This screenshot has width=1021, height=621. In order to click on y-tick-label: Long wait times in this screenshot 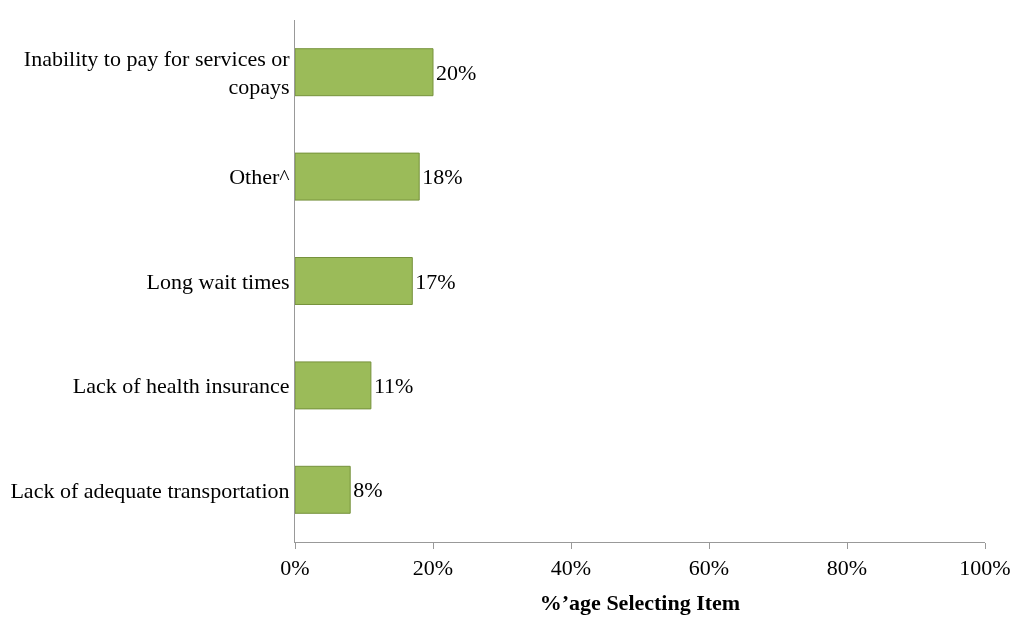, I will do `click(218, 281)`.